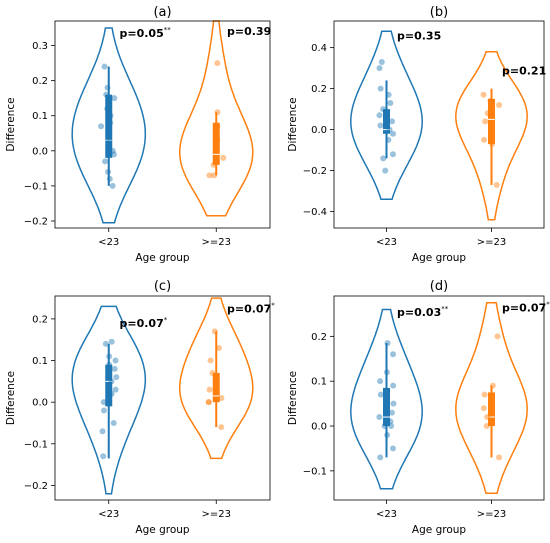  Describe the element at coordinates (419, 312) in the screenshot. I see `p-value-text: p=0.03` at that location.